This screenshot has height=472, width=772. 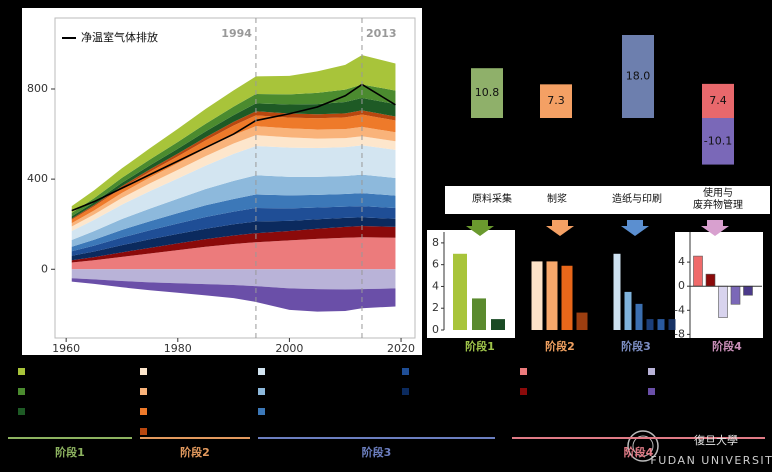 What do you see at coordinates (236, 33) in the screenshot?
I see `annotation: 1994` at bounding box center [236, 33].